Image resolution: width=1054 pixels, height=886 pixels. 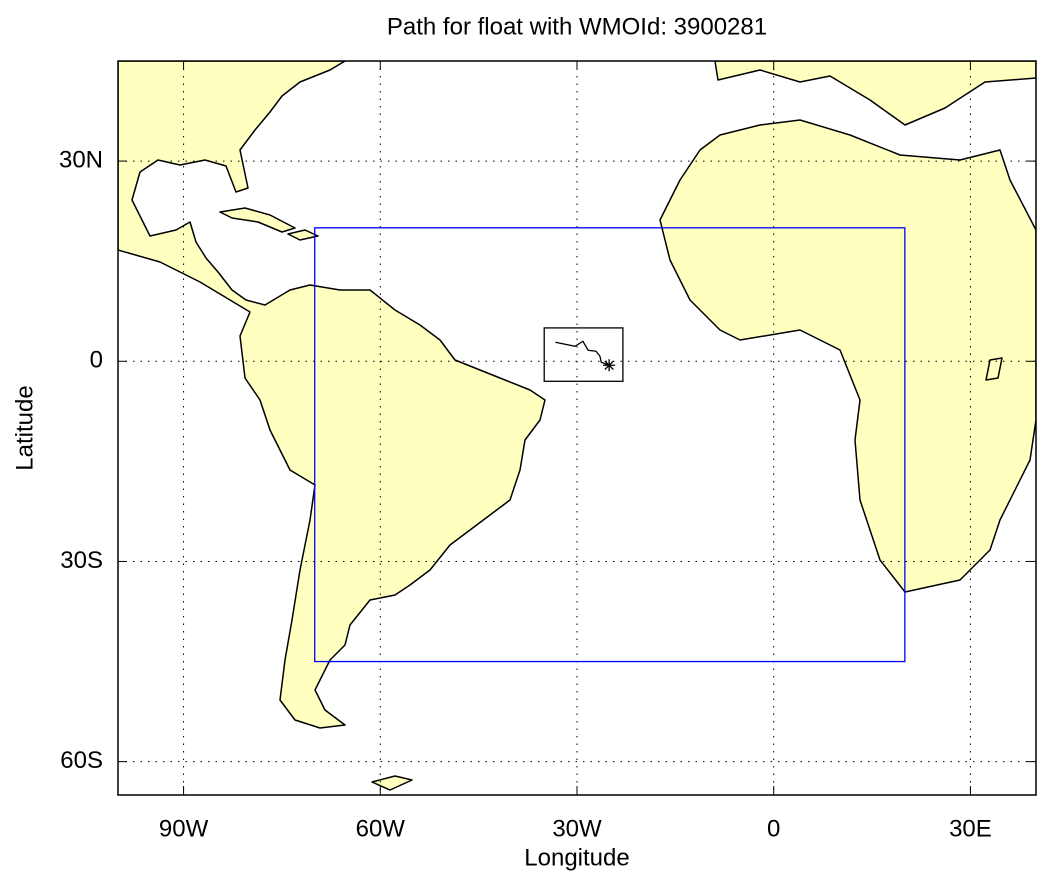 What do you see at coordinates (875, 93) in the screenshot?
I see `europe` at bounding box center [875, 93].